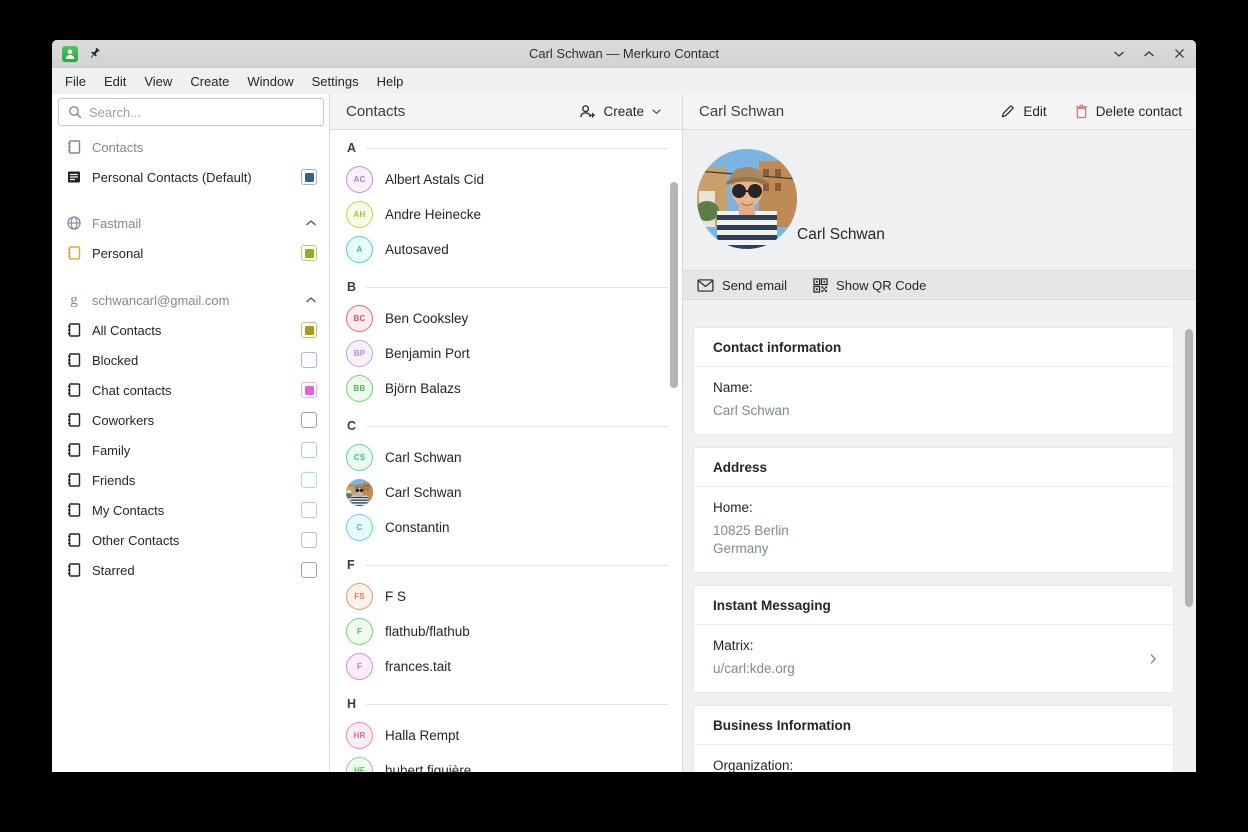 The width and height of the screenshot is (1248, 832). I want to click on checkbox-family, so click(309, 450).